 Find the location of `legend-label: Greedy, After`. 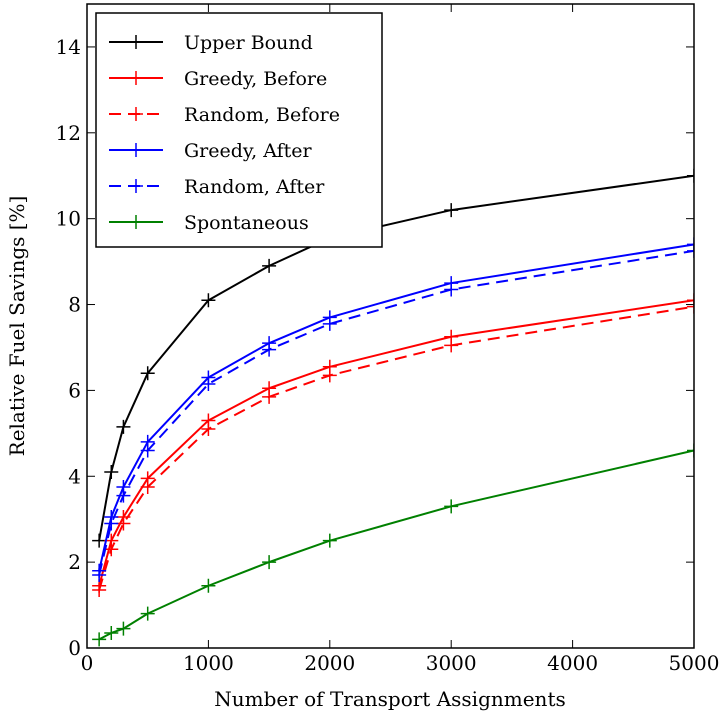

legend-label: Greedy, After is located at coordinates (248, 151).